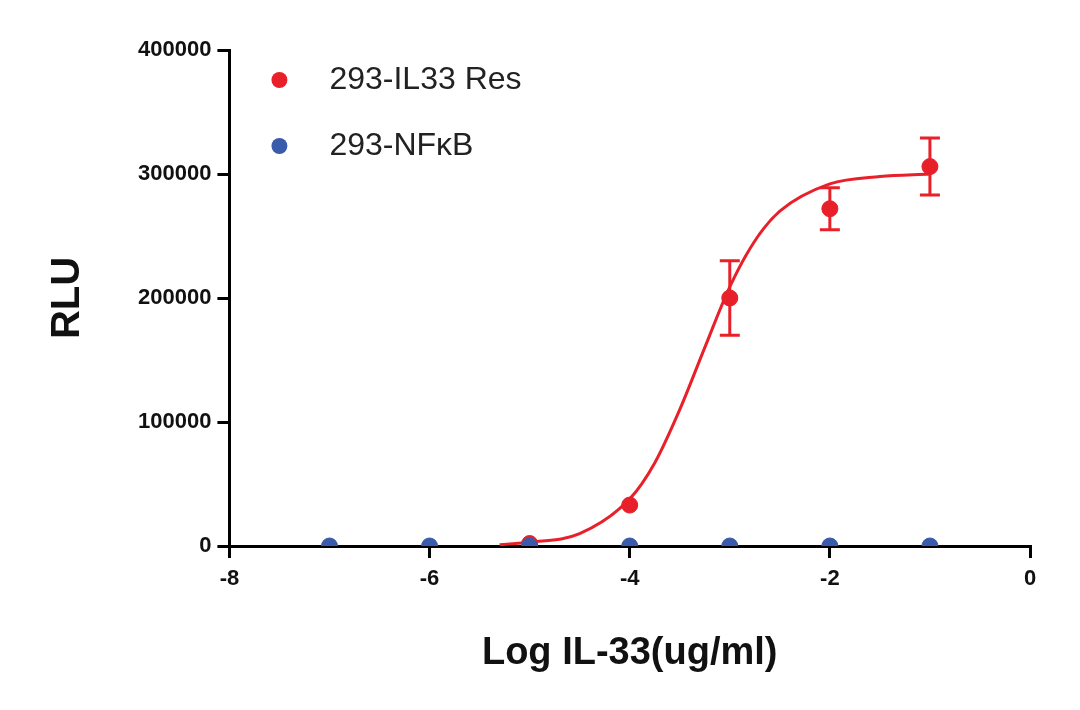  Describe the element at coordinates (1030, 578) in the screenshot. I see `x-tick-label: 0` at that location.